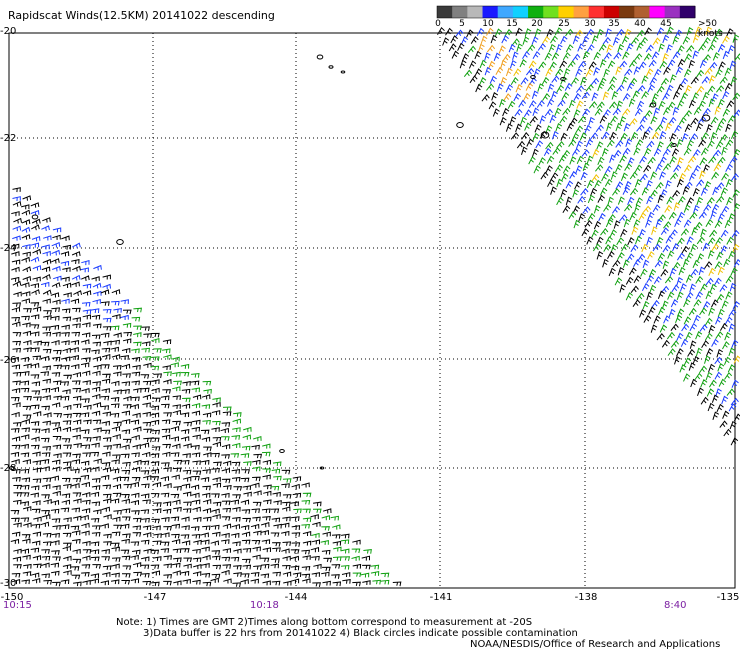  Describe the element at coordinates (8, 31) in the screenshot. I see `y-tick-label: -20` at that location.